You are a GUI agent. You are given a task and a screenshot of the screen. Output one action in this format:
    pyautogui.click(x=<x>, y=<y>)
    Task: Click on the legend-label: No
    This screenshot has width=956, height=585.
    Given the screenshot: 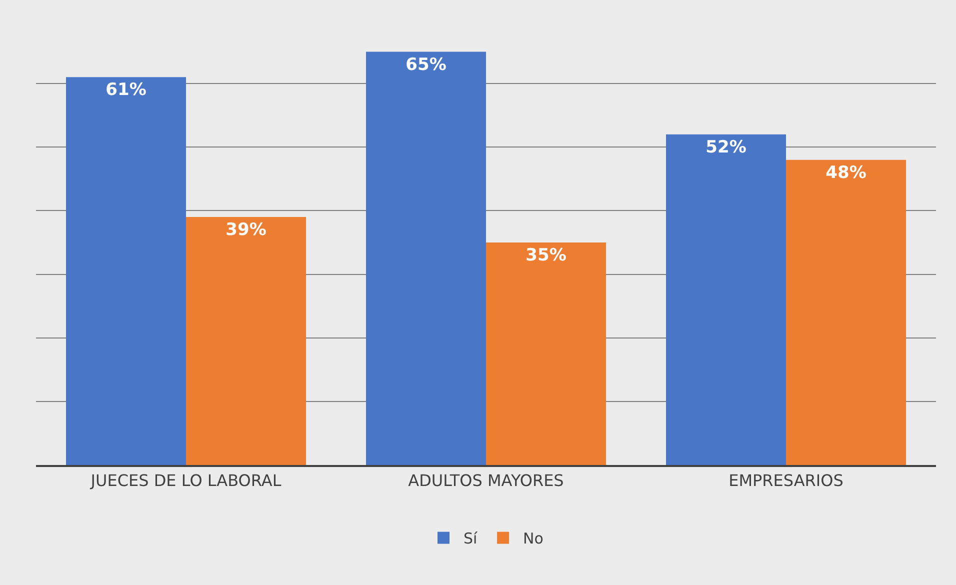 What is the action you would take?
    pyautogui.click(x=533, y=539)
    